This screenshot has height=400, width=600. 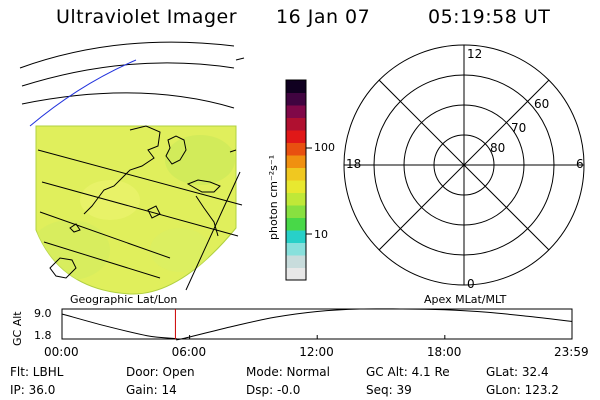 I want to click on seq-status: Seq: 39, so click(x=389, y=390).